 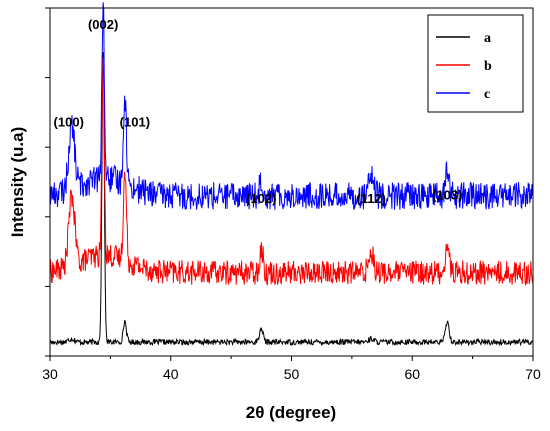 What do you see at coordinates (371, 198) in the screenshot?
I see `peak-label: (112)` at bounding box center [371, 198].